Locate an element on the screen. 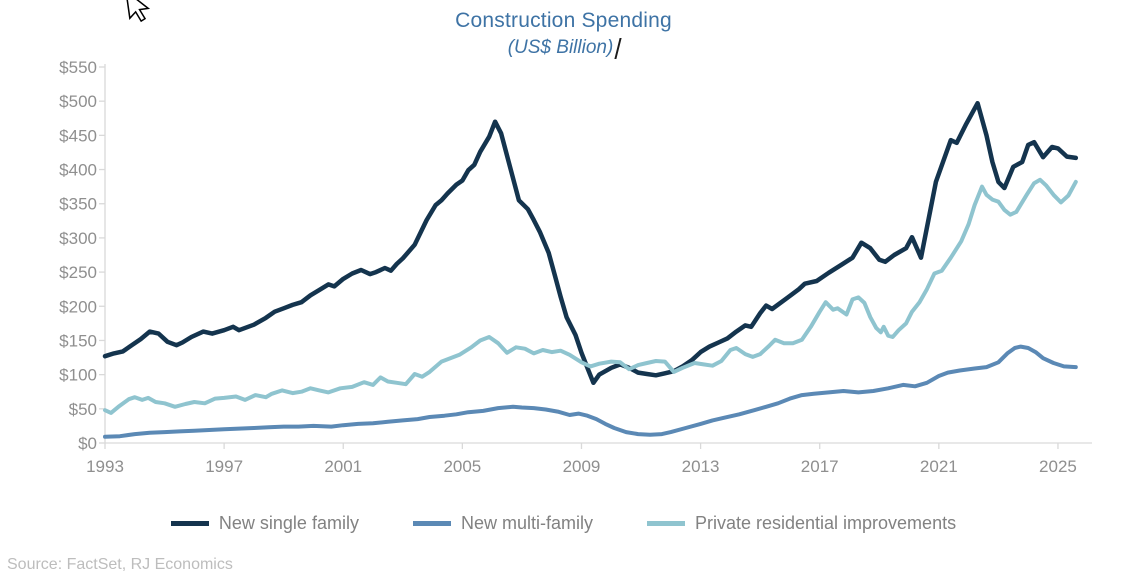  series-line-new-multi-family is located at coordinates (590, 391).